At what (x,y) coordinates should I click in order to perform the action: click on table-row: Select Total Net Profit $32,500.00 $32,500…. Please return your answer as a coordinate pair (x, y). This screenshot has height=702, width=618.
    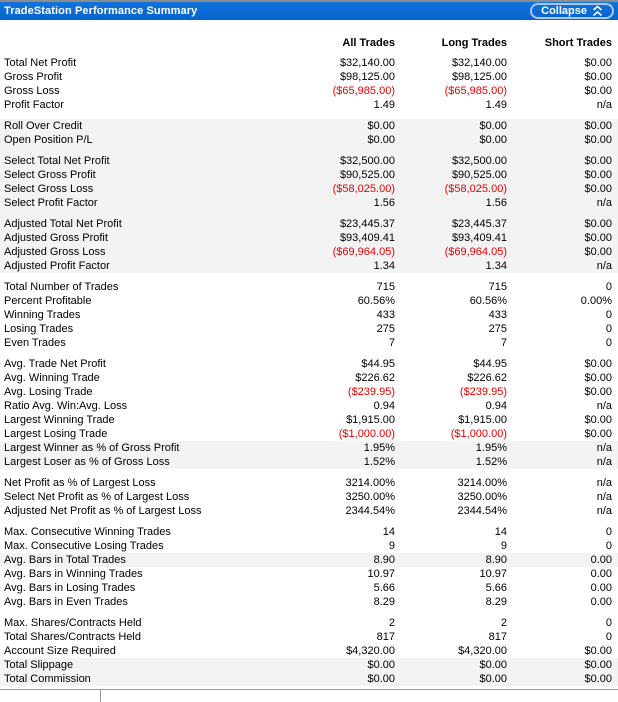
    Looking at the image, I should click on (309, 161).